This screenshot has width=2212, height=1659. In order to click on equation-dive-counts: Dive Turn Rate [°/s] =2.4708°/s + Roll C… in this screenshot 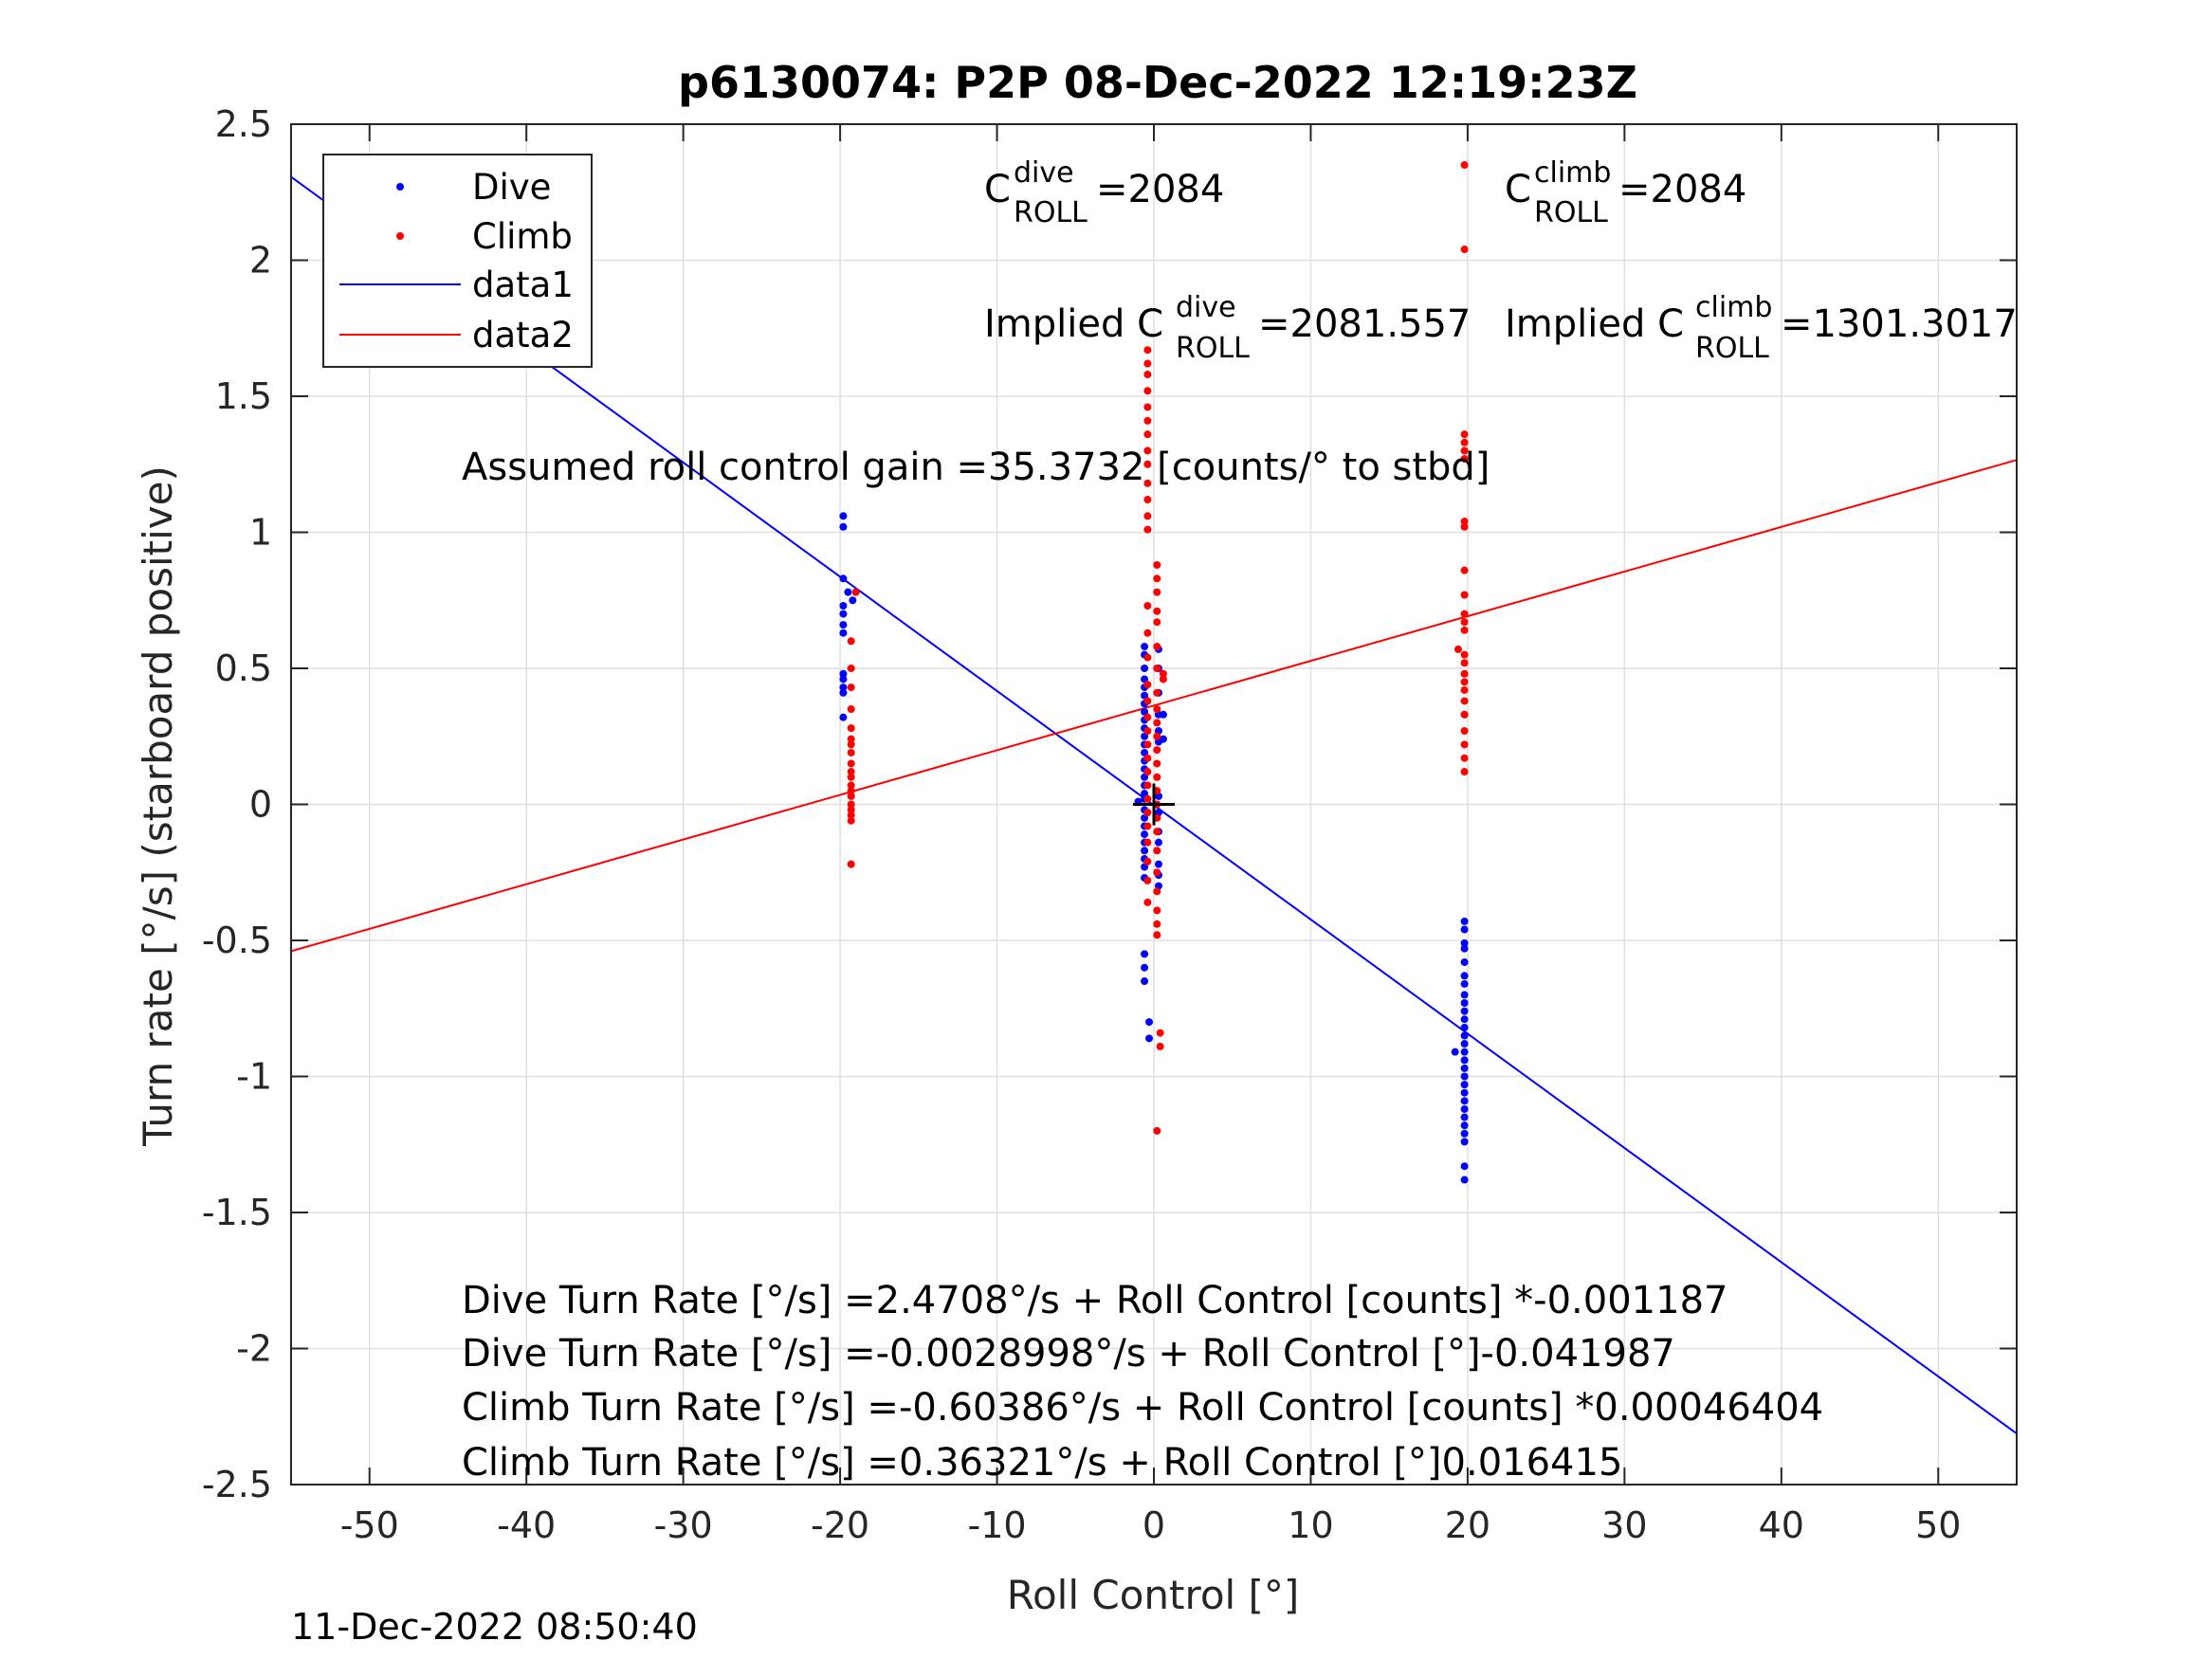, I will do `click(1095, 1300)`.